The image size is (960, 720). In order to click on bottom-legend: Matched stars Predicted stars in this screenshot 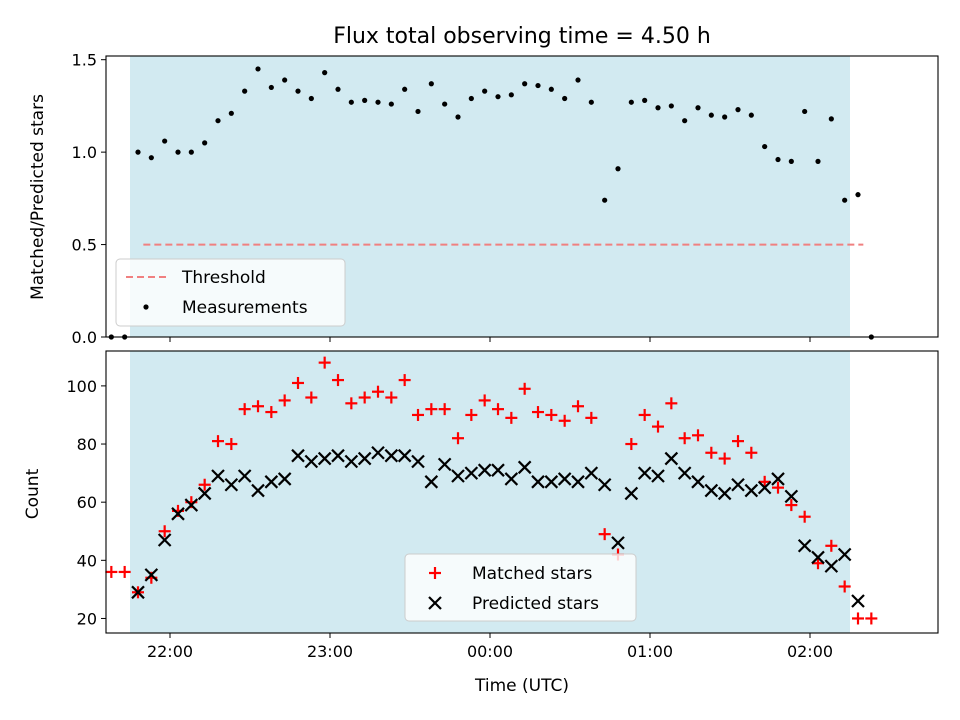, I will do `click(520, 587)`.